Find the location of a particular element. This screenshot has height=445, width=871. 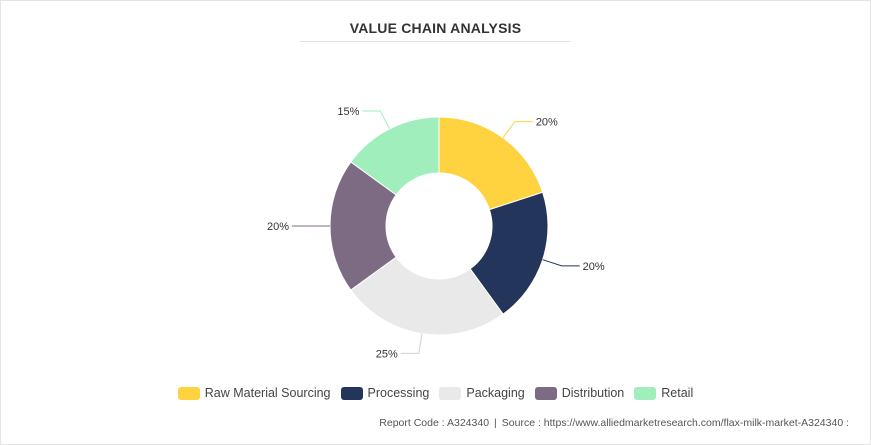

leader-line-retail is located at coordinates (376, 120).